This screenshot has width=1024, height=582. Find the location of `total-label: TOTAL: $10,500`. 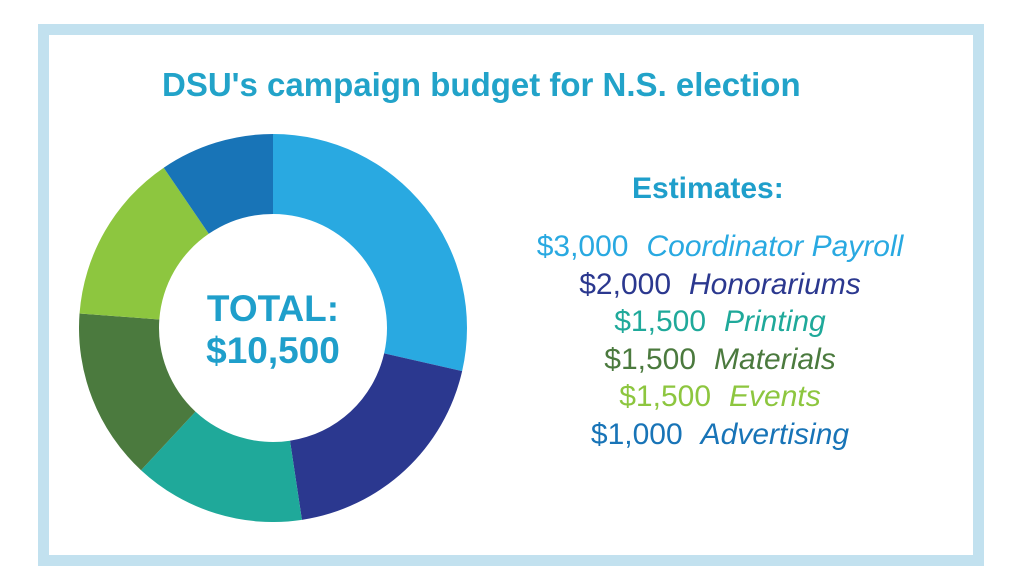

total-label: TOTAL: $10,500 is located at coordinates (273, 330).